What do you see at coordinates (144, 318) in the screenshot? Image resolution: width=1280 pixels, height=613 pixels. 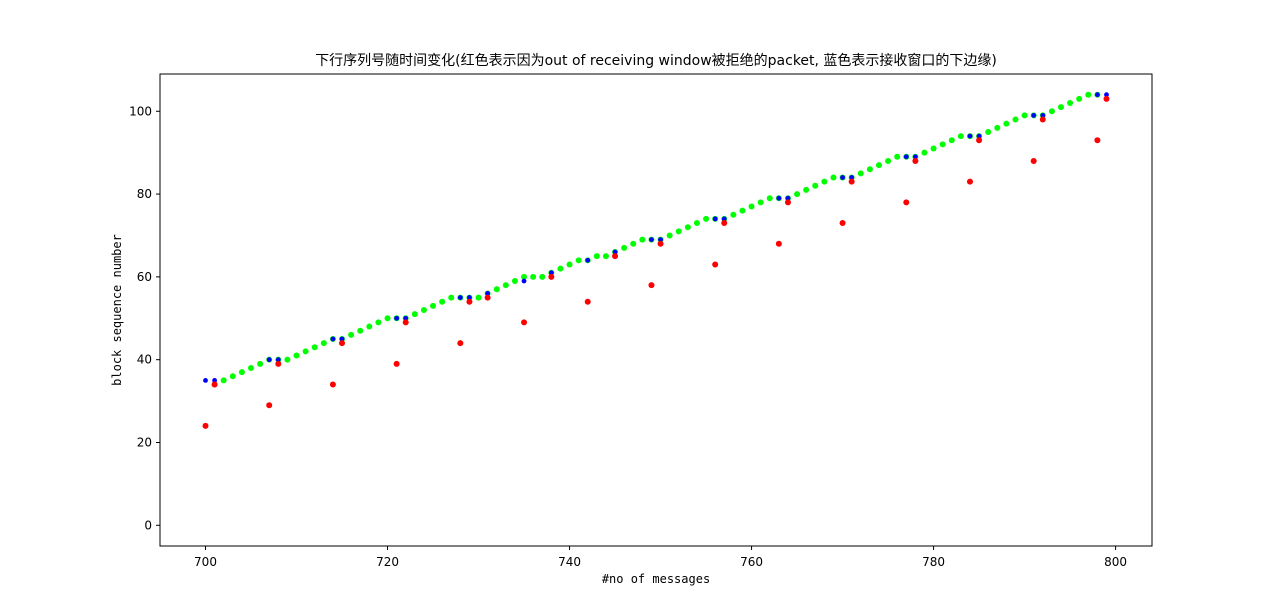 I see `y-axis: 0 20 40 60 80 100` at bounding box center [144, 318].